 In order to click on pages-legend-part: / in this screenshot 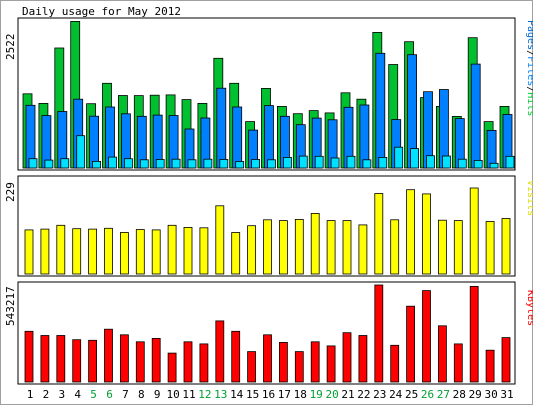, I will do `click(529, 53)`.